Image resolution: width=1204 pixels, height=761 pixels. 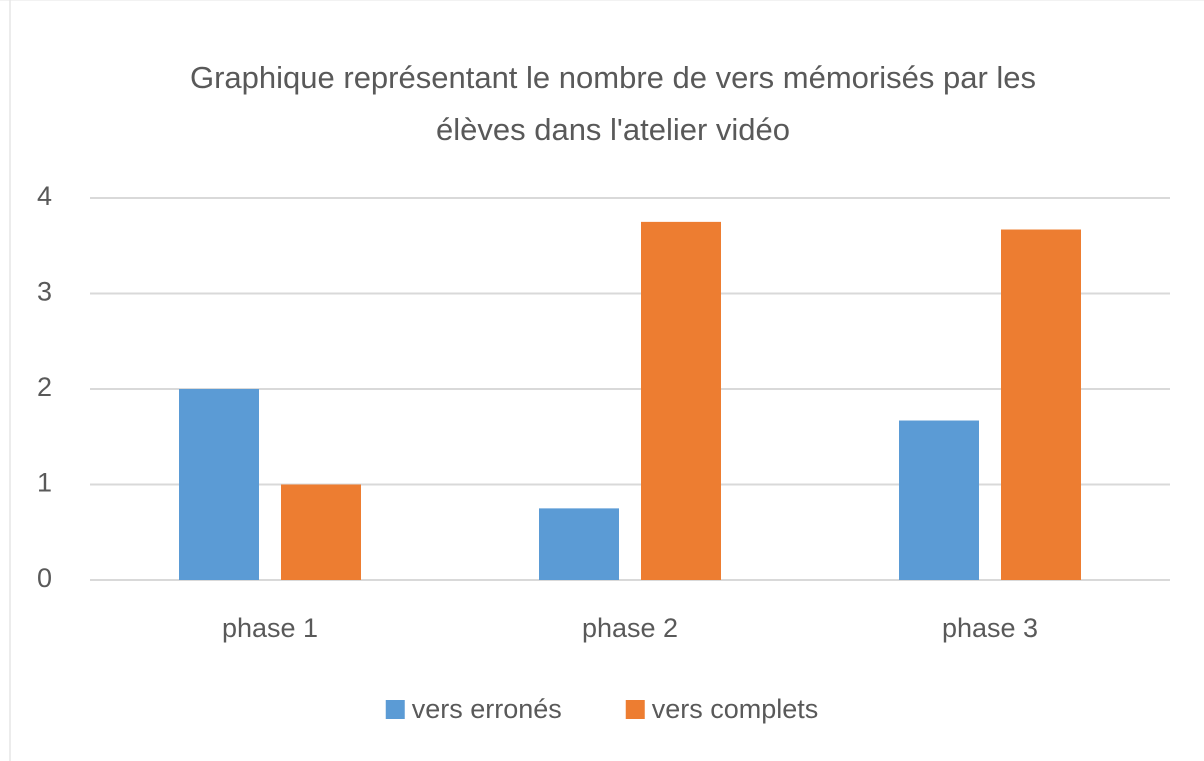 What do you see at coordinates (44, 578) in the screenshot?
I see `y-tick-label: 0` at bounding box center [44, 578].